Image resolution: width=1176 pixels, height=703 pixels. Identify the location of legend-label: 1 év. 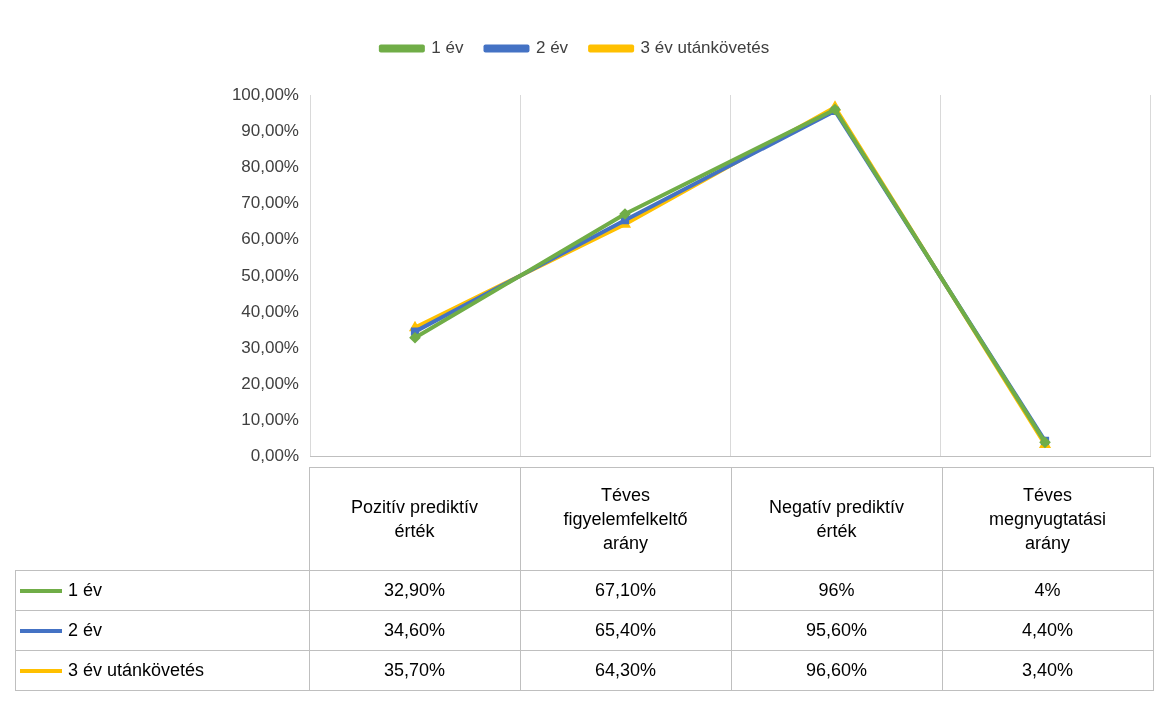
(447, 48).